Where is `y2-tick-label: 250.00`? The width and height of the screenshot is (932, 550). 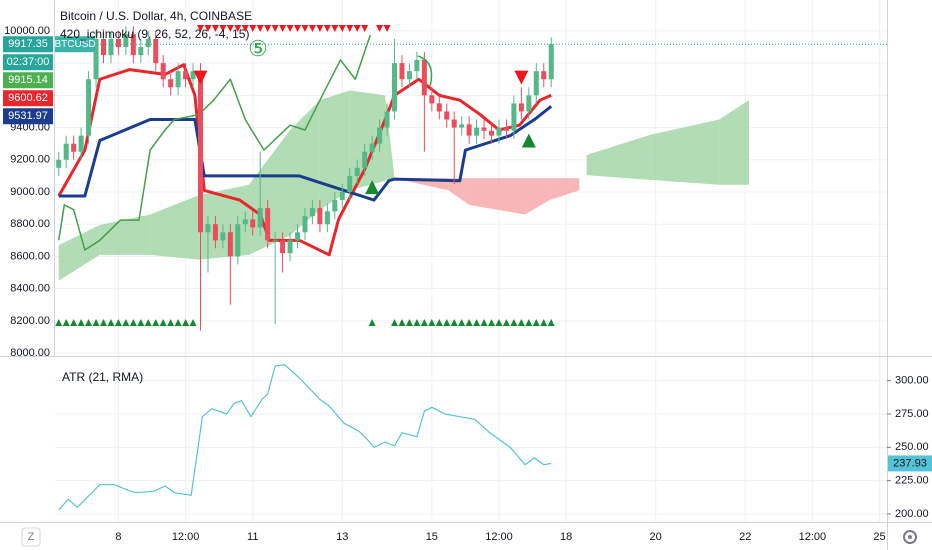
y2-tick-label: 250.00 is located at coordinates (912, 447).